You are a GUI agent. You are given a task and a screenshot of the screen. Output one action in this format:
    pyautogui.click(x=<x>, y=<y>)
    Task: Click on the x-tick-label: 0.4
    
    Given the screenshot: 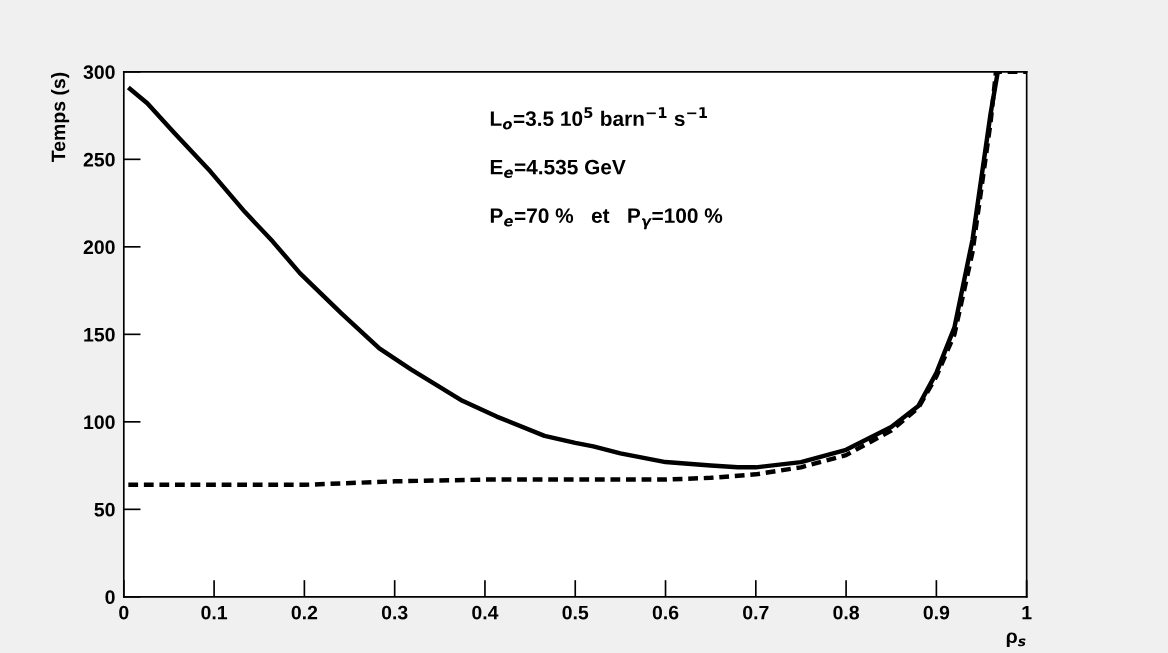 What is the action you would take?
    pyautogui.click(x=485, y=612)
    